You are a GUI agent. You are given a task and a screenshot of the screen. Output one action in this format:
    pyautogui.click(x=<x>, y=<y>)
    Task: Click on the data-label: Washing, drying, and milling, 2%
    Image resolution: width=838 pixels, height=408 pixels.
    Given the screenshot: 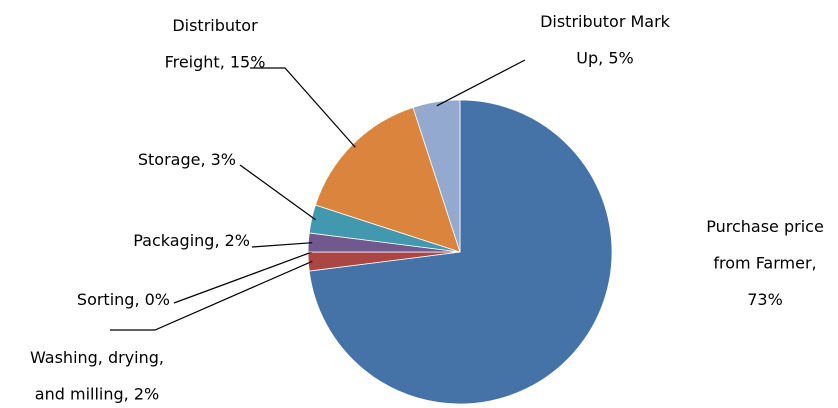 What is the action you would take?
    pyautogui.click(x=97, y=376)
    